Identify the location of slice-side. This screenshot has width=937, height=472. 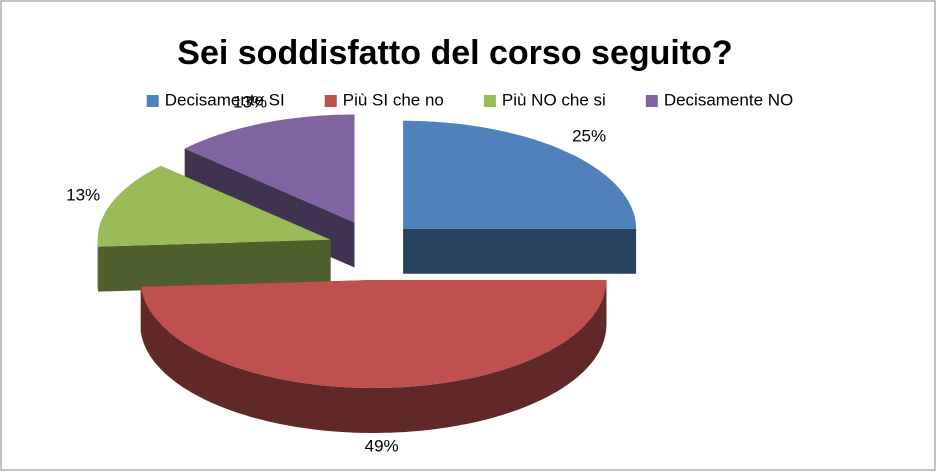
(98, 265).